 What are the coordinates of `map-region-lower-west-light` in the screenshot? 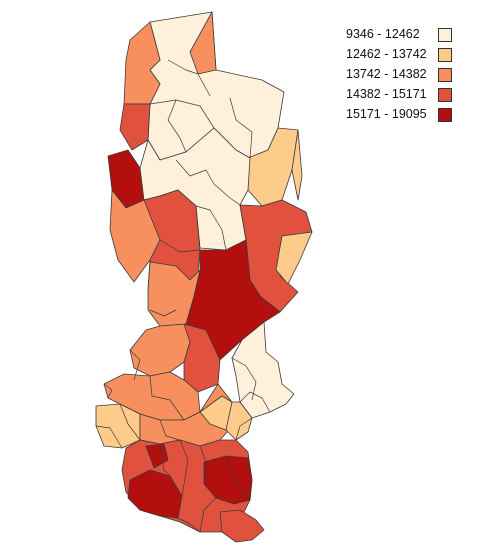 It's located at (118, 426).